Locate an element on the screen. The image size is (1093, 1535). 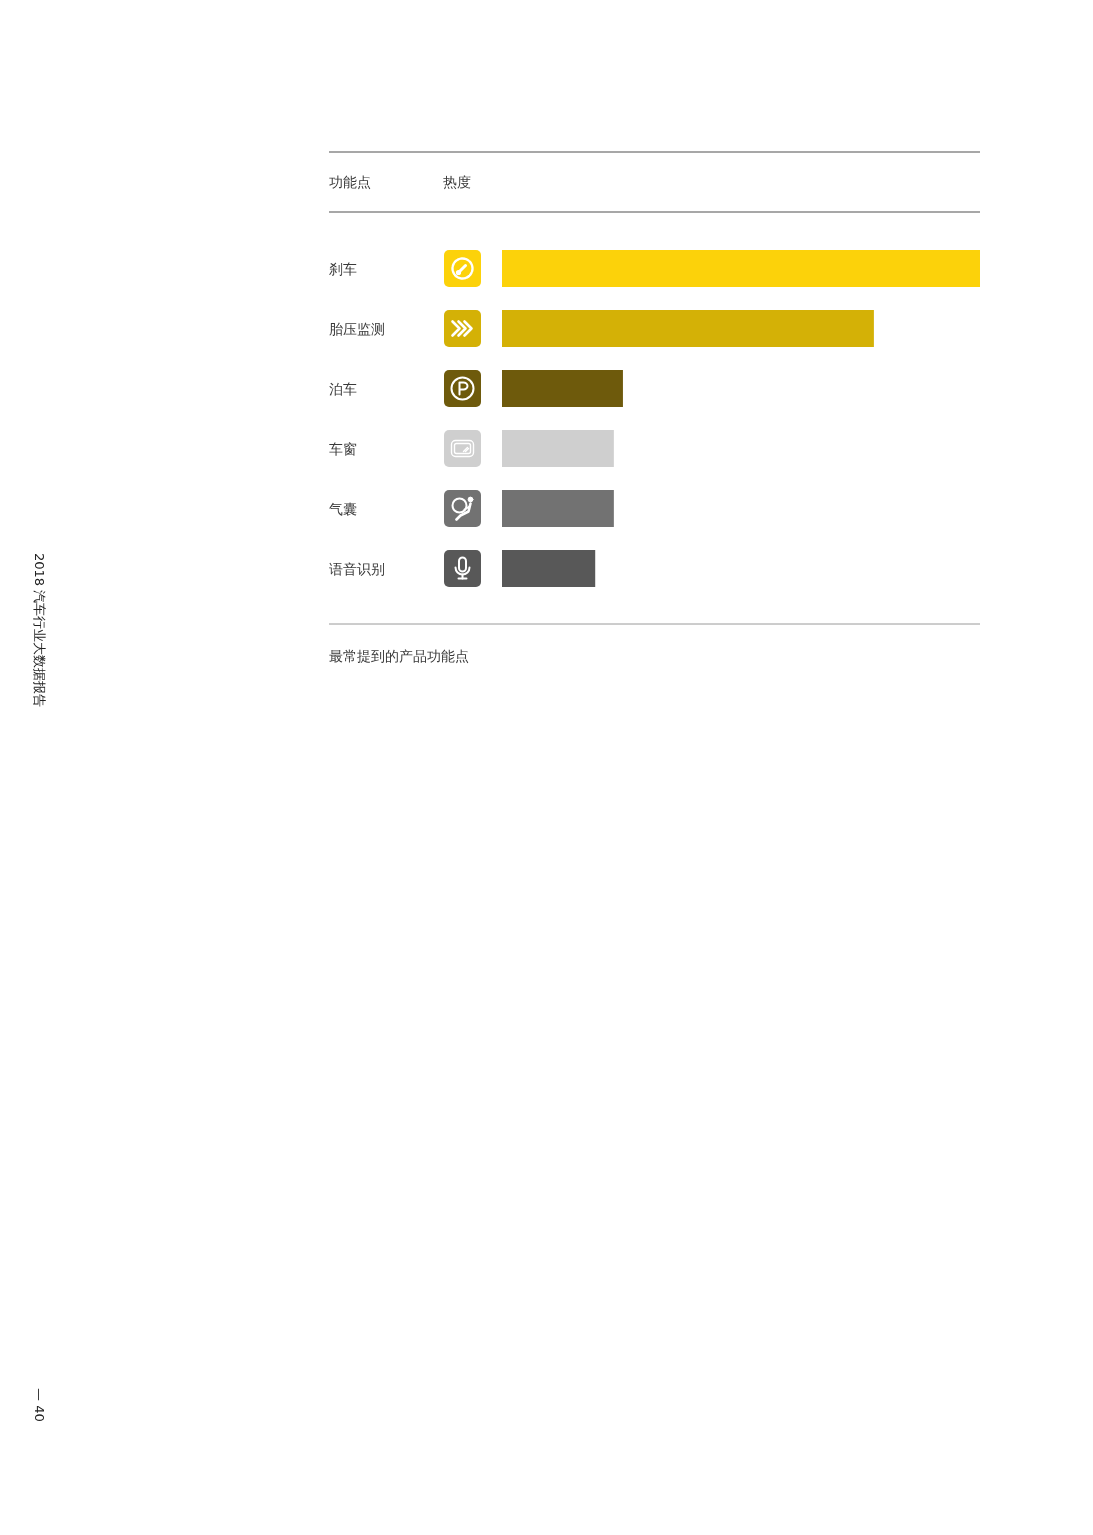
y-tick-label: 语音识别 is located at coordinates (357, 568).